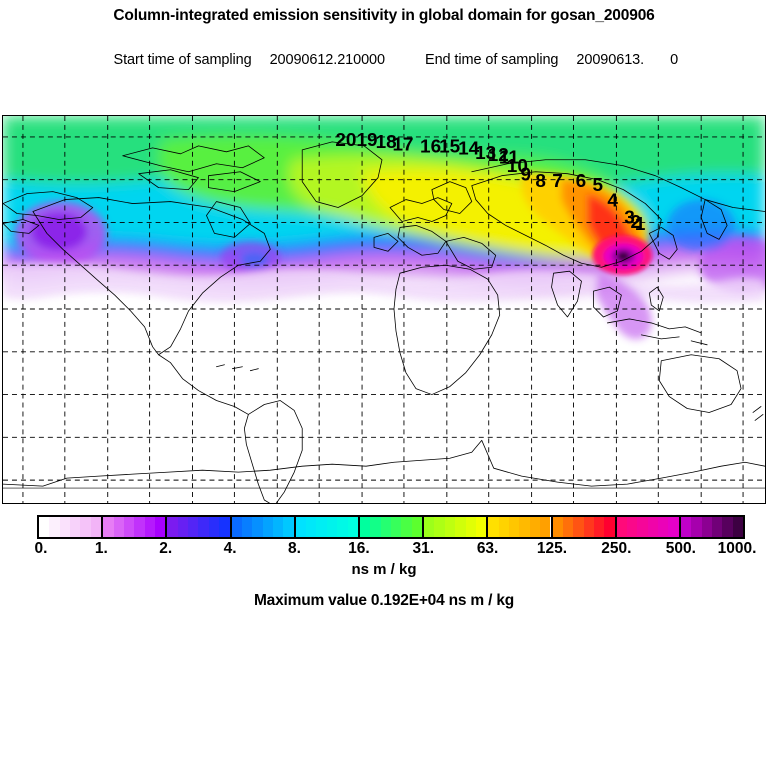 The height and width of the screenshot is (768, 768). Describe the element at coordinates (581, 181) in the screenshot. I see `trajectory-day-label-6: 6` at that location.